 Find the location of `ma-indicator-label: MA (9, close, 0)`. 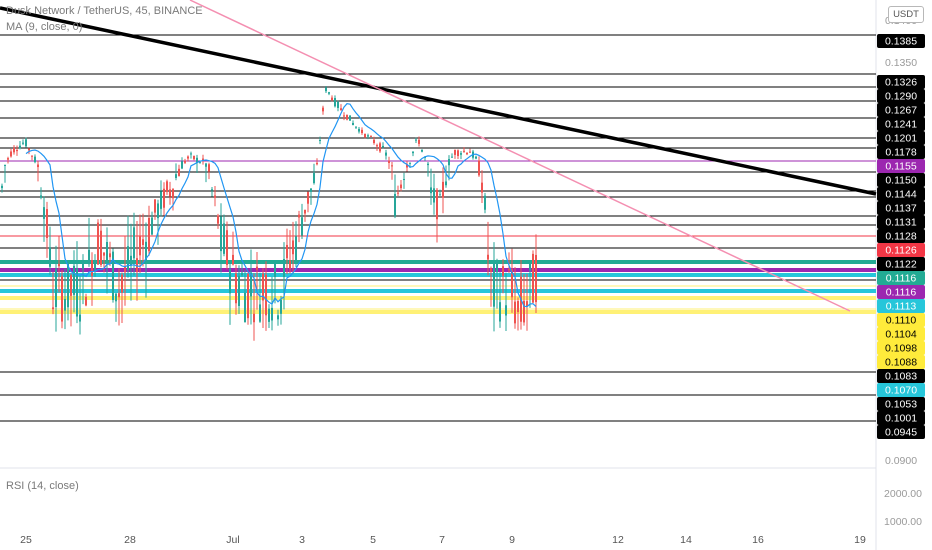

ma-indicator-label: MA (9, close, 0) is located at coordinates (44, 27).